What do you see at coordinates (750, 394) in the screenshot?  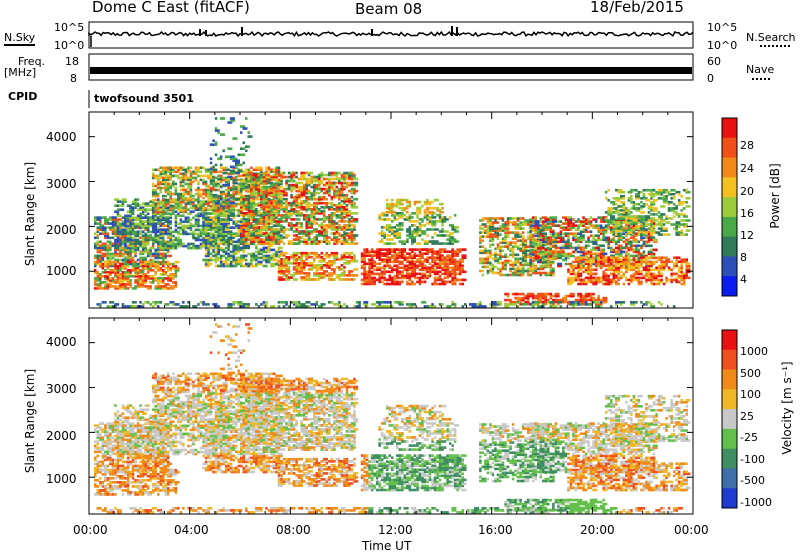 I see `vel-cbar-tick-100: 100` at bounding box center [750, 394].